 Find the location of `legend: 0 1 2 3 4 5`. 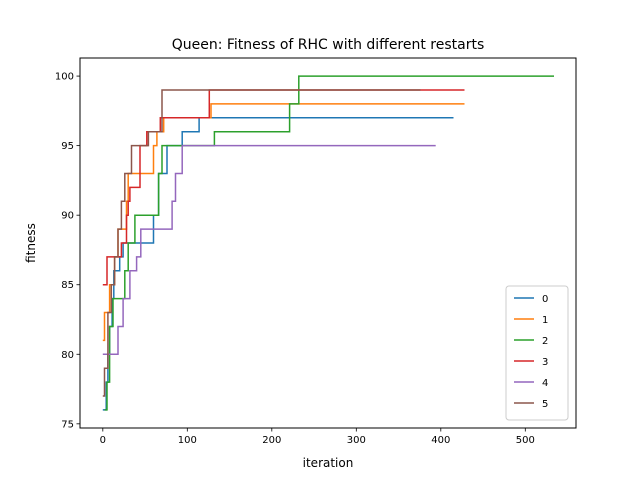

legend: 0 1 2 3 4 5 is located at coordinates (537, 353).